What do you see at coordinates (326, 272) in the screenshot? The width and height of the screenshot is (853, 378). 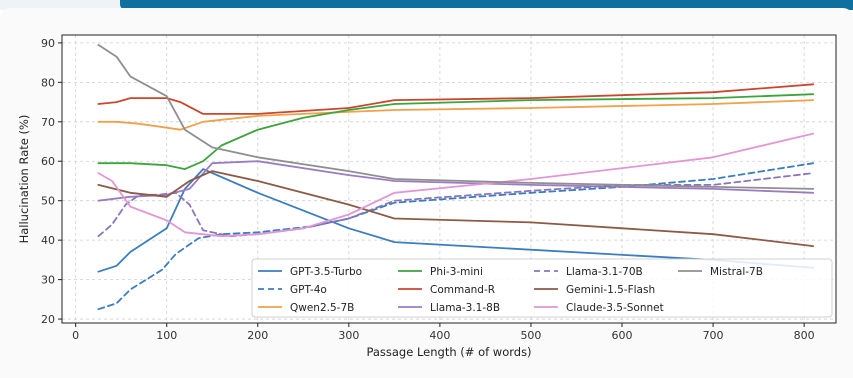 I see `legend-label-gpt-3-5-turbo: GPT-3.5-Turbo` at bounding box center [326, 272].